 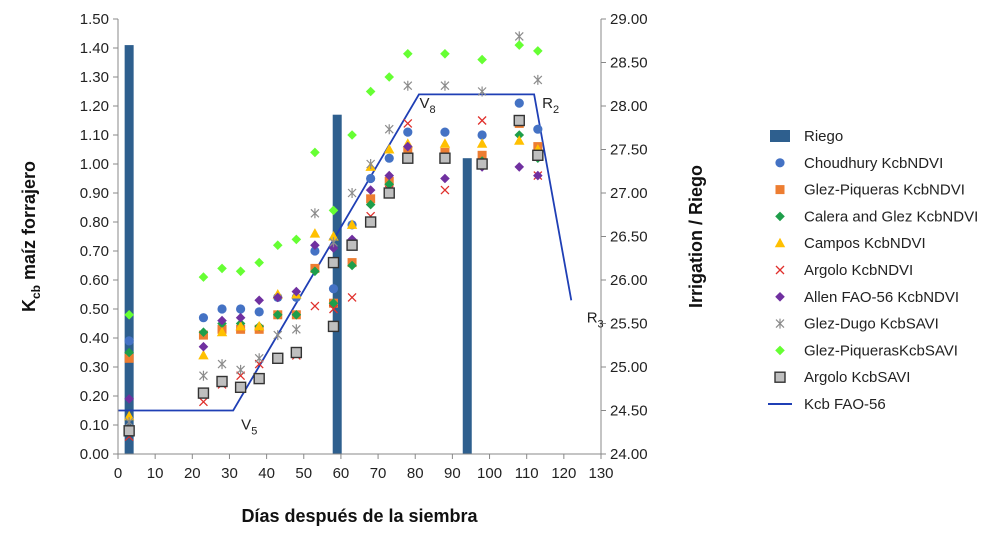 What do you see at coordinates (563, 473) in the screenshot?
I see `x-tick-label: 120` at bounding box center [563, 473].